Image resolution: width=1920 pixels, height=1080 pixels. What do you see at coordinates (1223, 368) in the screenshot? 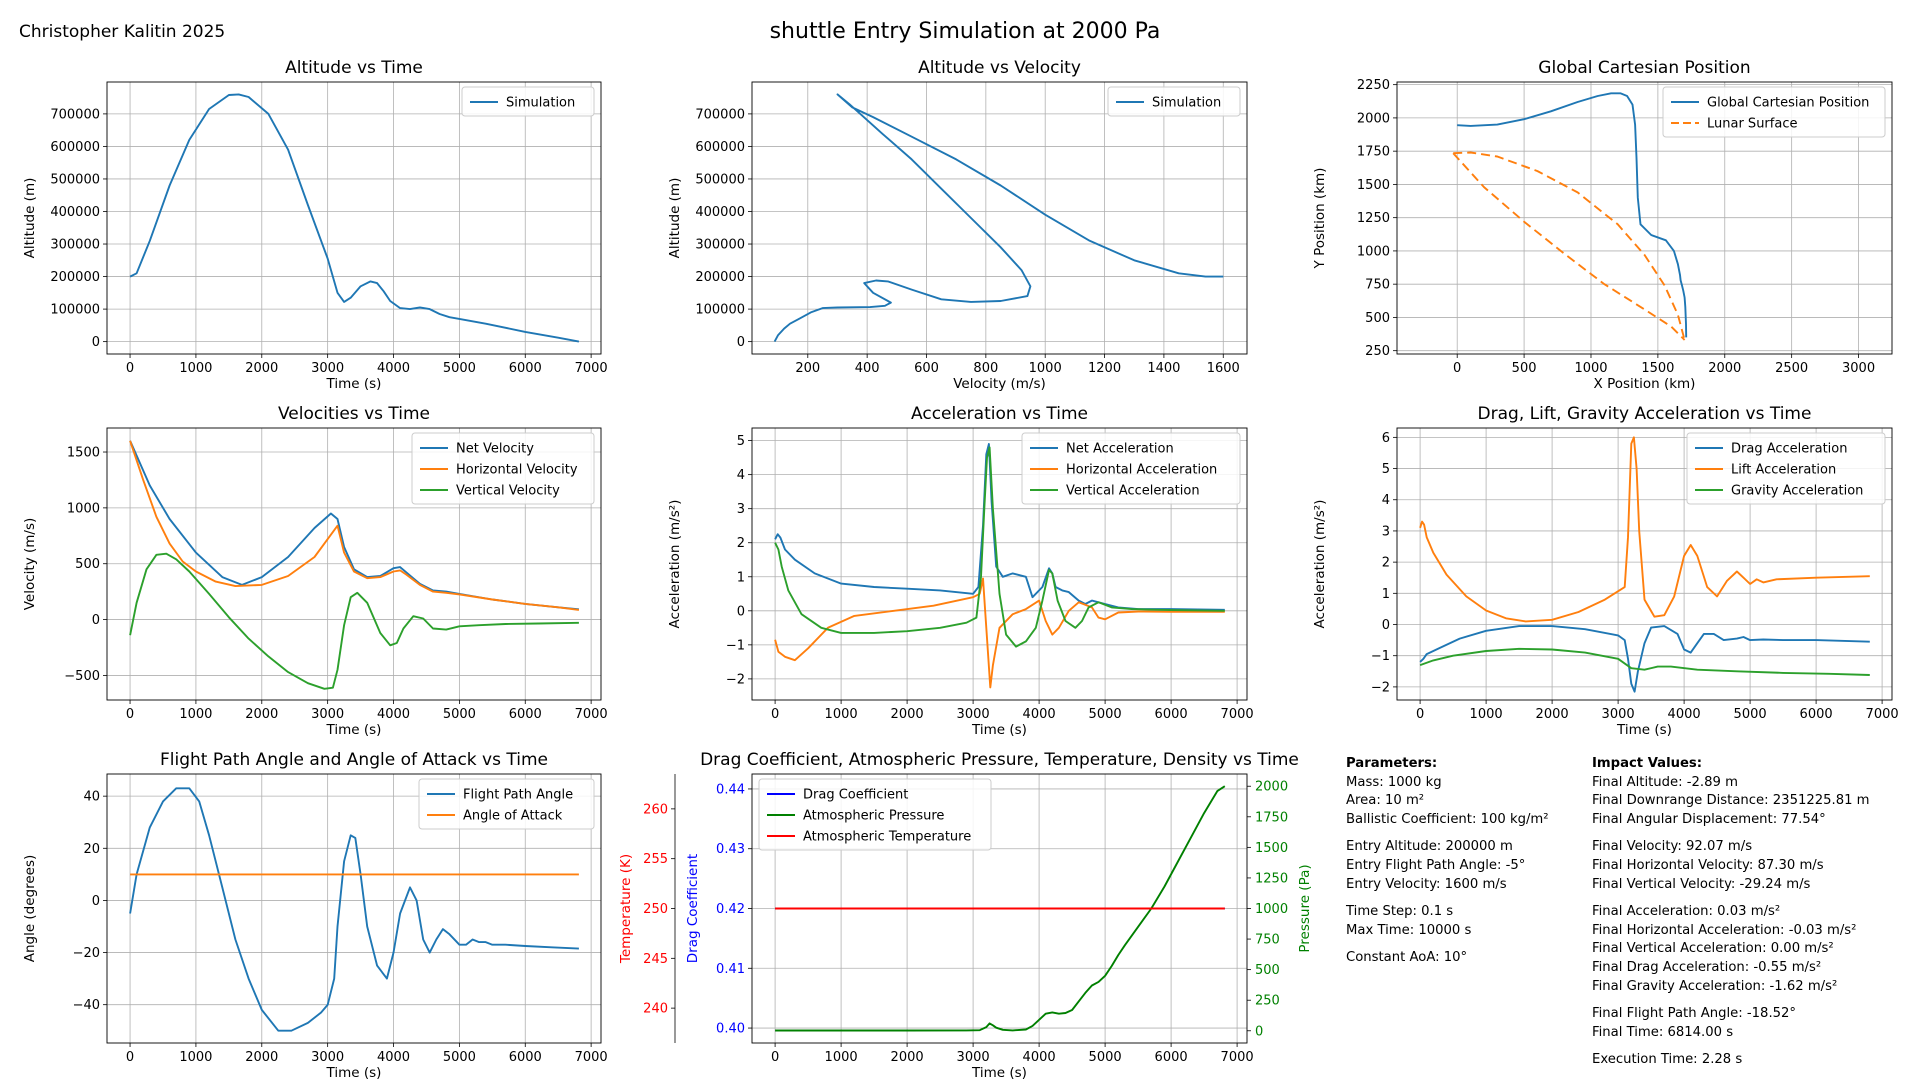
I see `x-tick-label: 1600` at bounding box center [1223, 368].